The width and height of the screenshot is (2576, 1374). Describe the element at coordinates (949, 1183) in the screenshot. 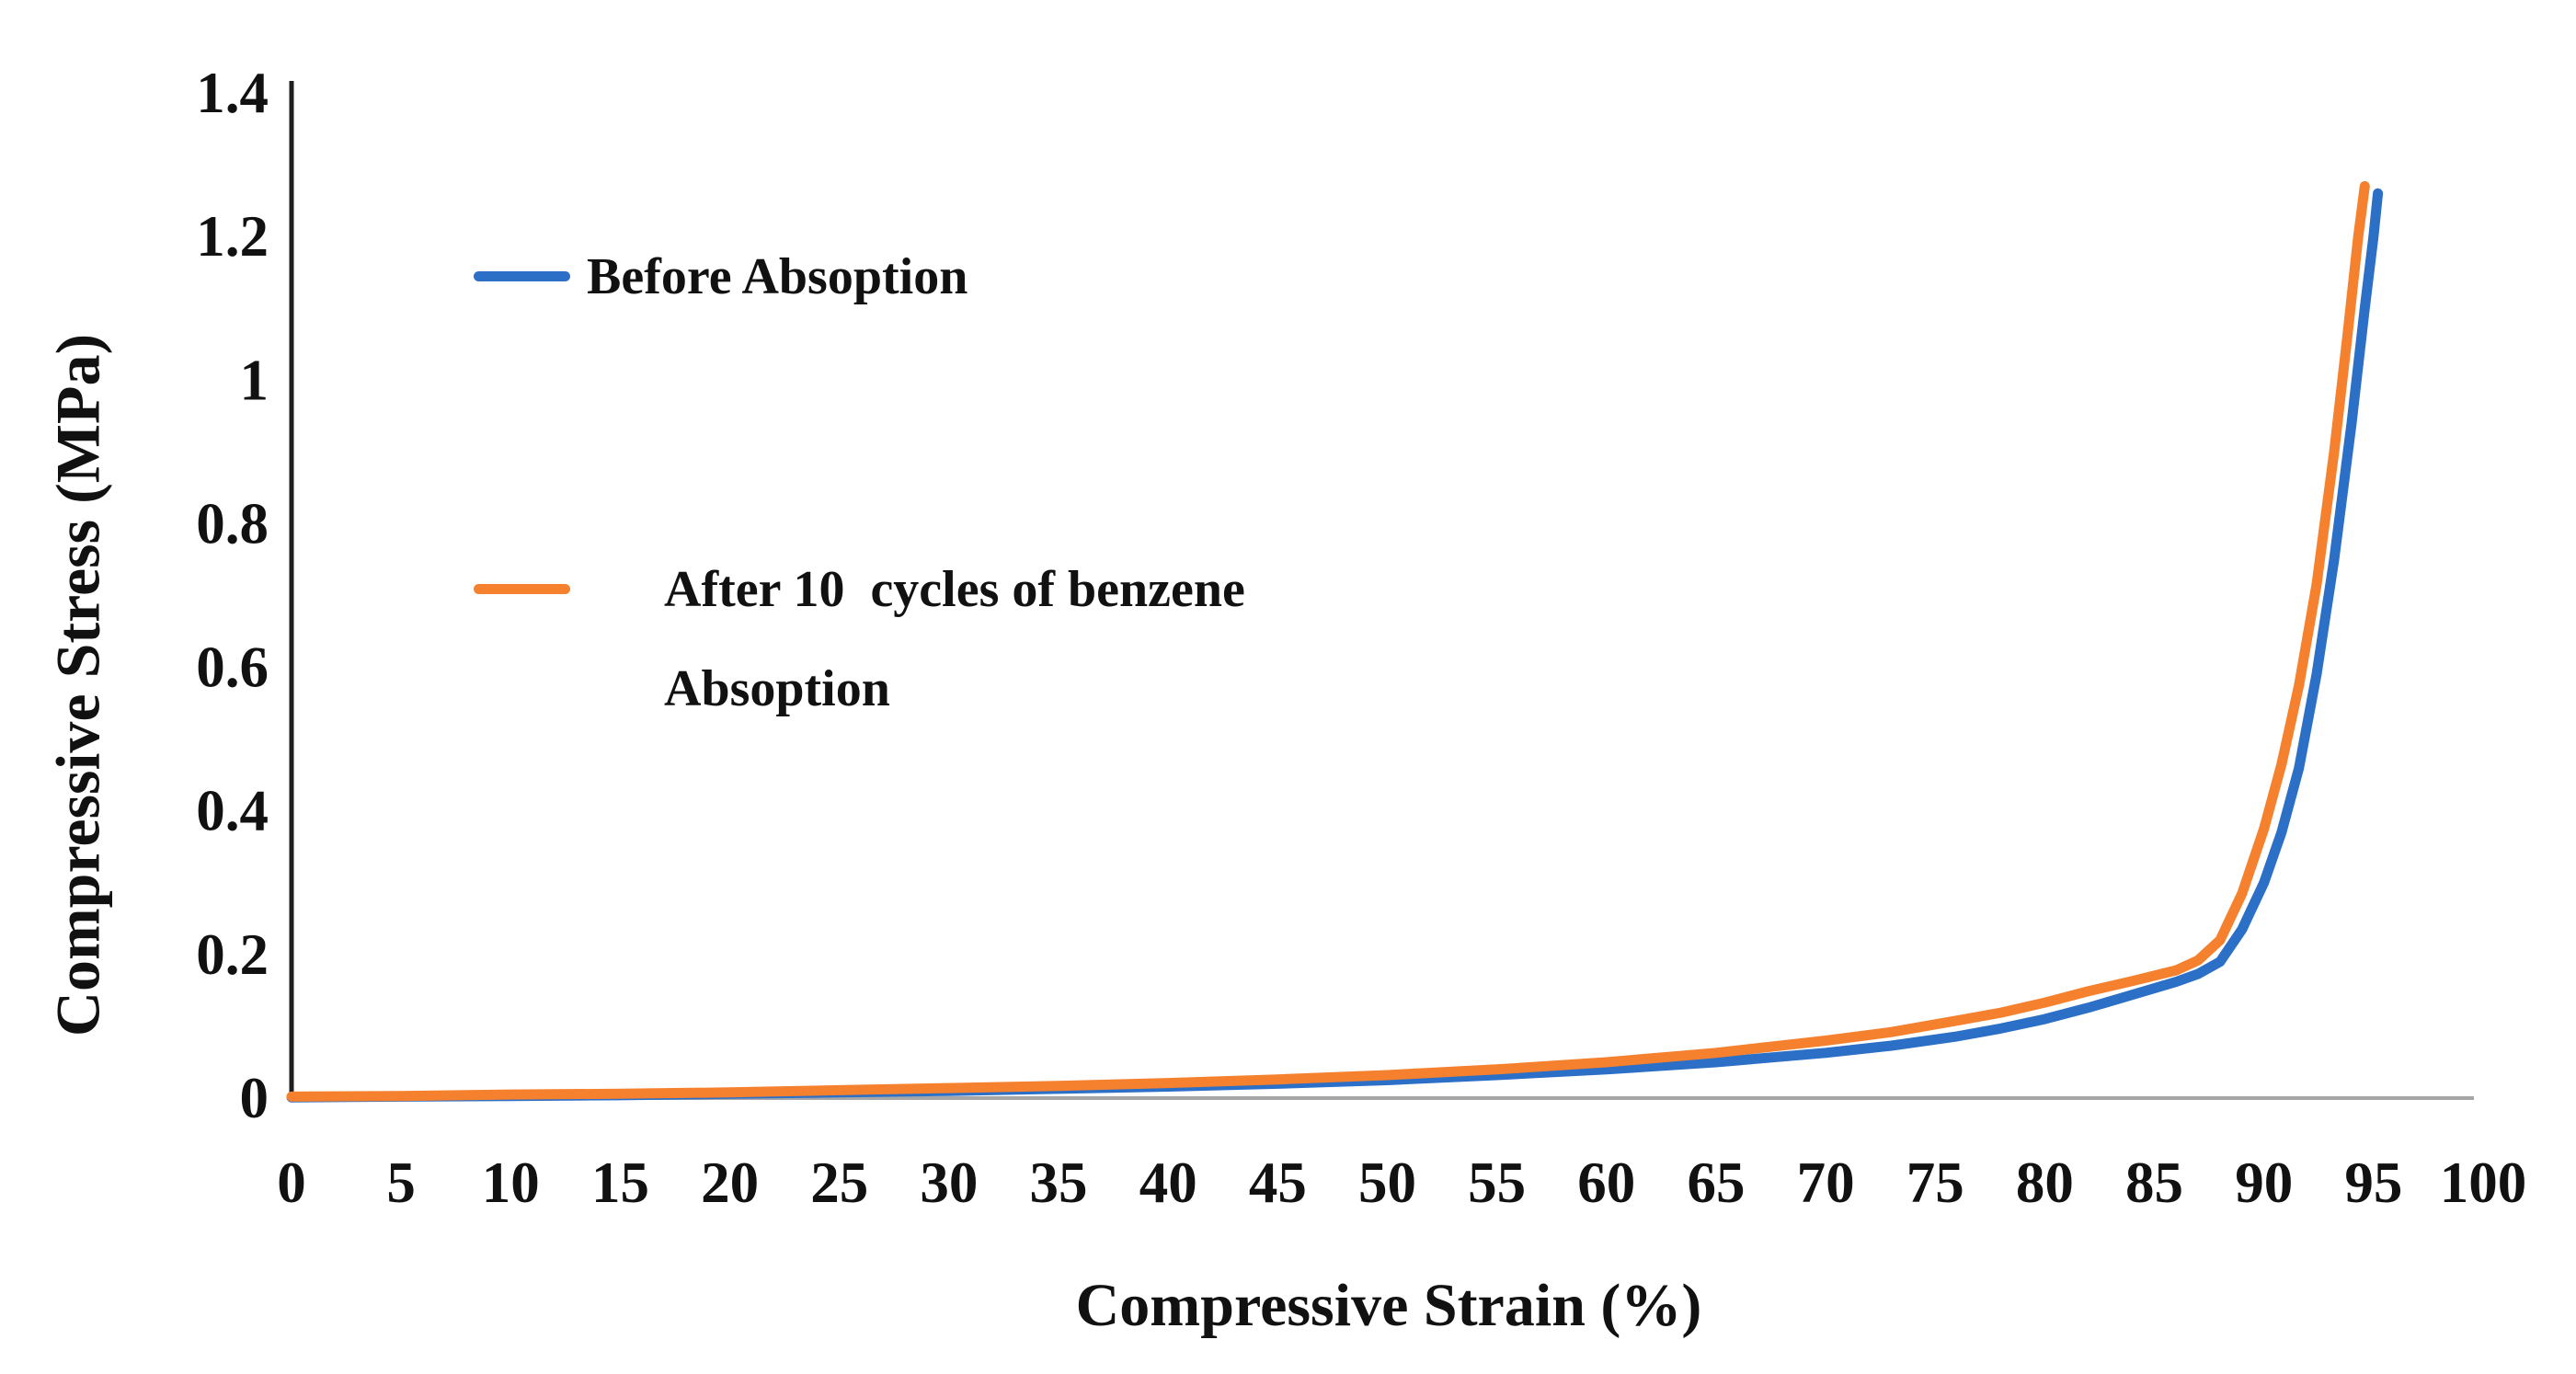

I see `x-tick-label: 30` at that location.